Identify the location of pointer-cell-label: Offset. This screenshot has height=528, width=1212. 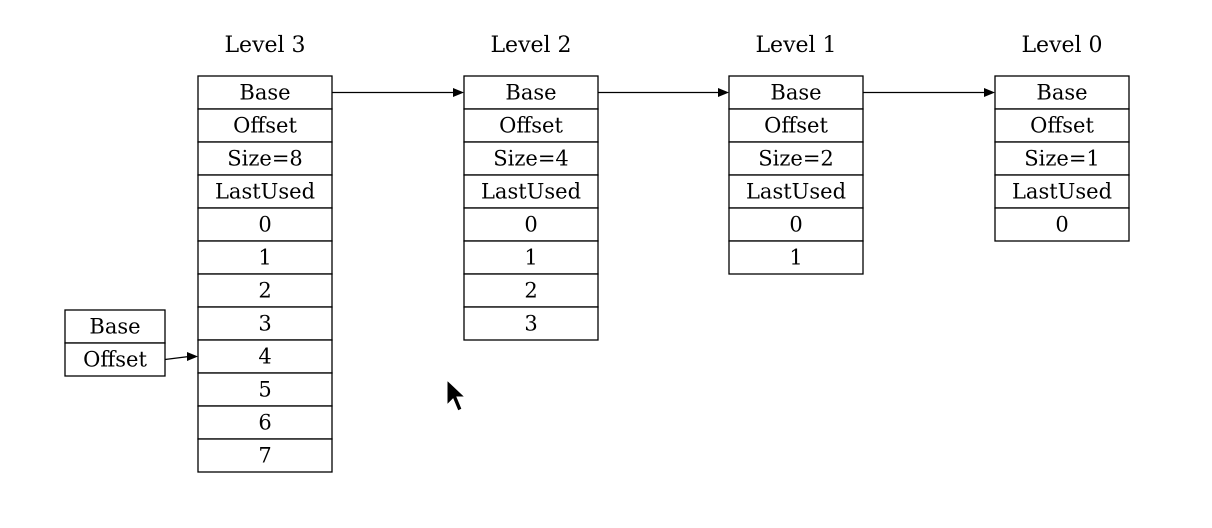
(115, 360).